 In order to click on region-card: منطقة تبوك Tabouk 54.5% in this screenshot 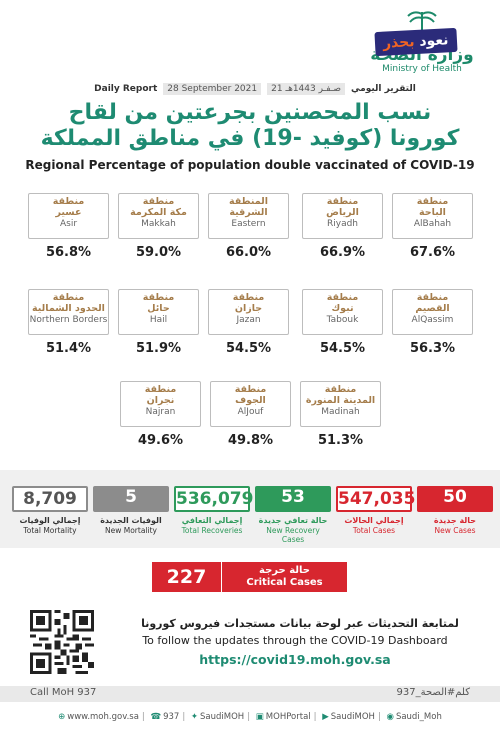, I will do `click(342, 325)`.